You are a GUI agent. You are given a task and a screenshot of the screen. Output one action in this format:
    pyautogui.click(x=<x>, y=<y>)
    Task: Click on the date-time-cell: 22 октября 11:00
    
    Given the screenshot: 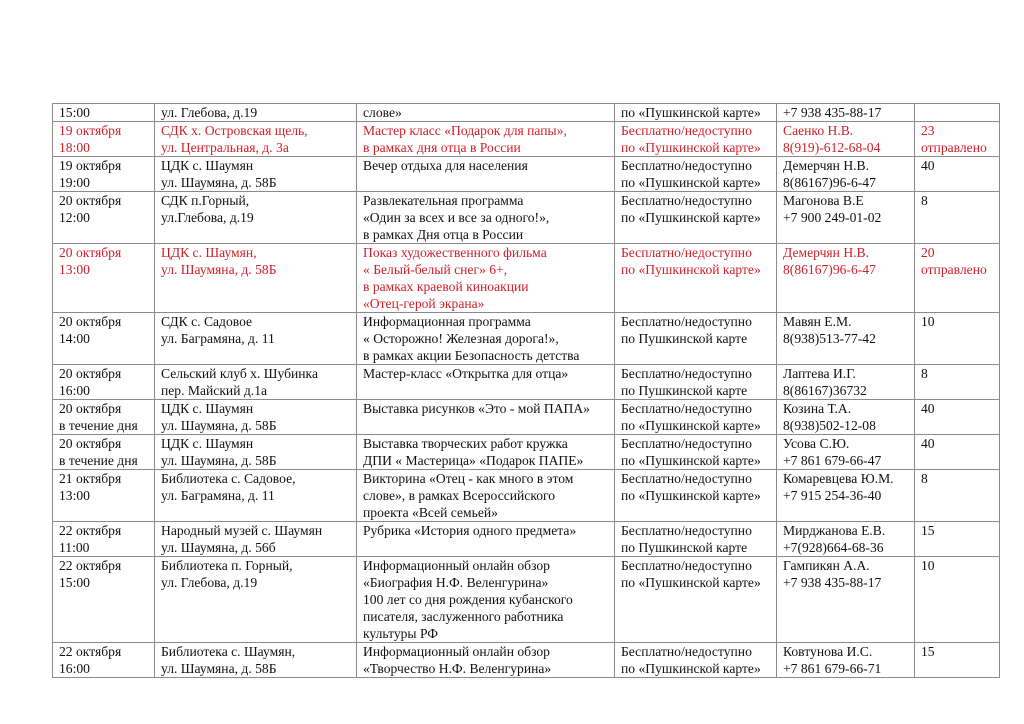 What is the action you would take?
    pyautogui.click(x=103, y=539)
    